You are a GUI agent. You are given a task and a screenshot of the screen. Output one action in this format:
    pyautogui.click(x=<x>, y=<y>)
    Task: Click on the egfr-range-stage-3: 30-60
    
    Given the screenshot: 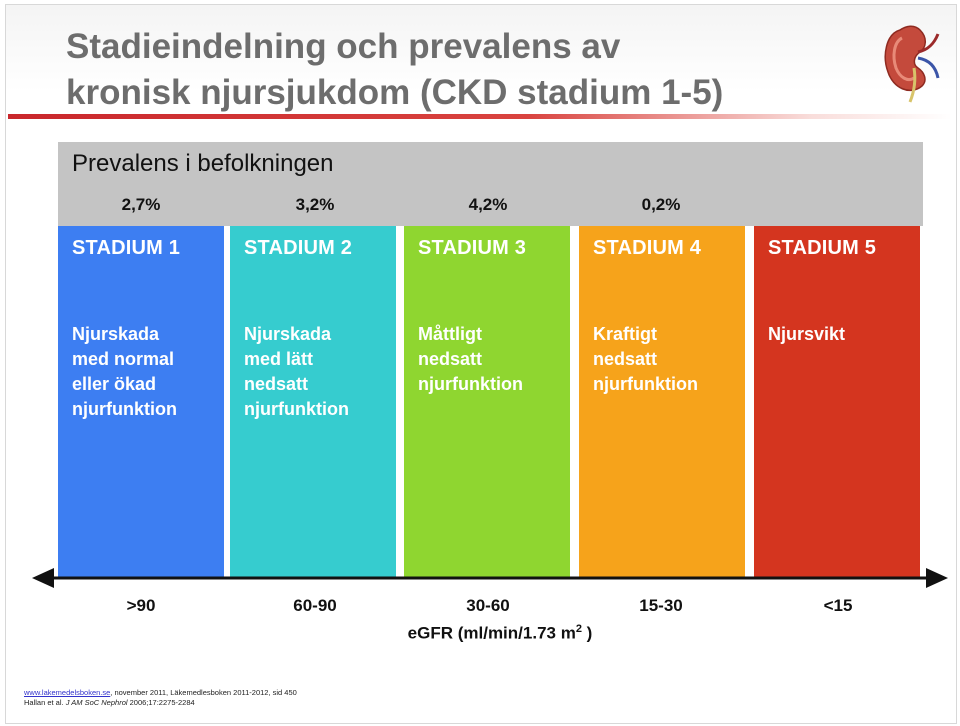 What is the action you would take?
    pyautogui.click(x=488, y=605)
    